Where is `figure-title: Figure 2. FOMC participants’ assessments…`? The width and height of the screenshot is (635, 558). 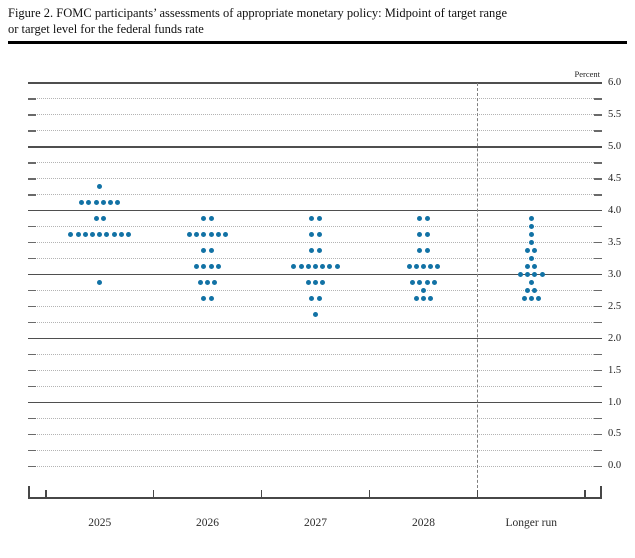
figure-title: Figure 2. FOMC participants’ assessments… is located at coordinates (318, 21).